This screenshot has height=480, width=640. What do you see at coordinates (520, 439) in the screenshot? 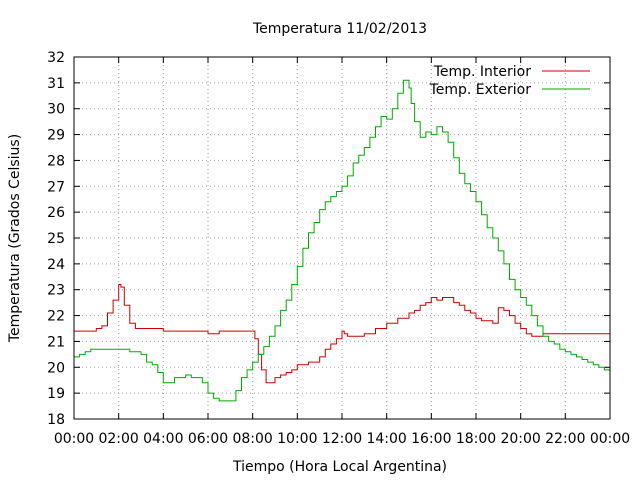
I see `x-tick-label: 20:00` at bounding box center [520, 439].